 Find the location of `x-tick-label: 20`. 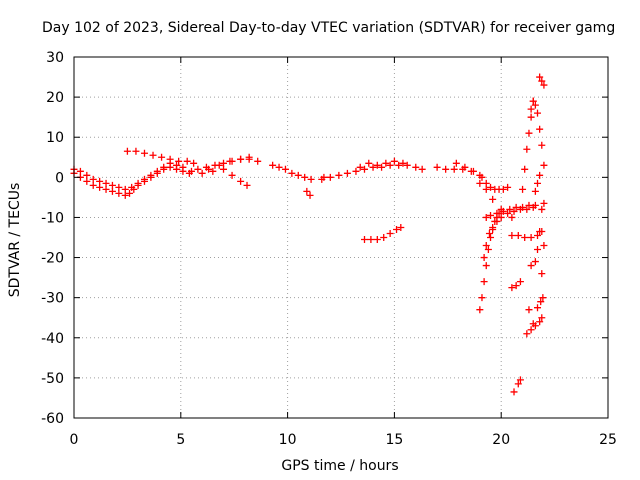

x-tick-label: 20 is located at coordinates (501, 440).